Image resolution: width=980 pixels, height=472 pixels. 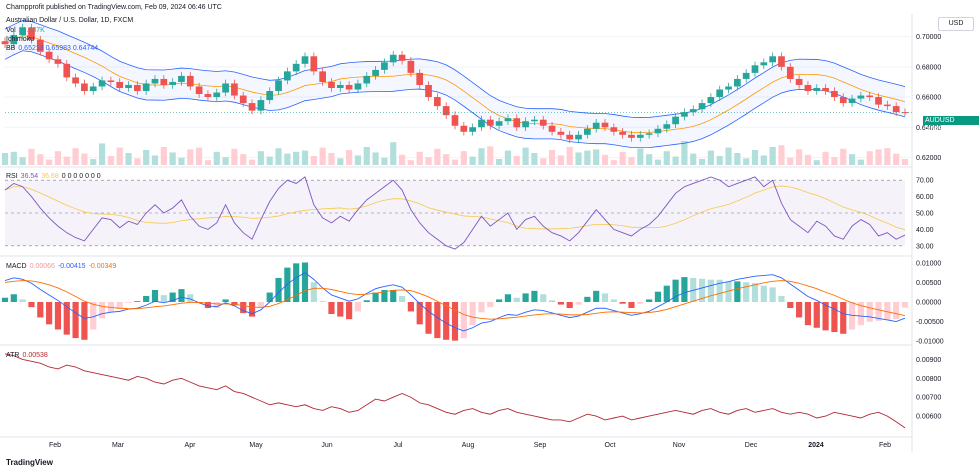 What do you see at coordinates (928, 303) in the screenshot?
I see `macd-tick-2: 0.00000` at bounding box center [928, 303].